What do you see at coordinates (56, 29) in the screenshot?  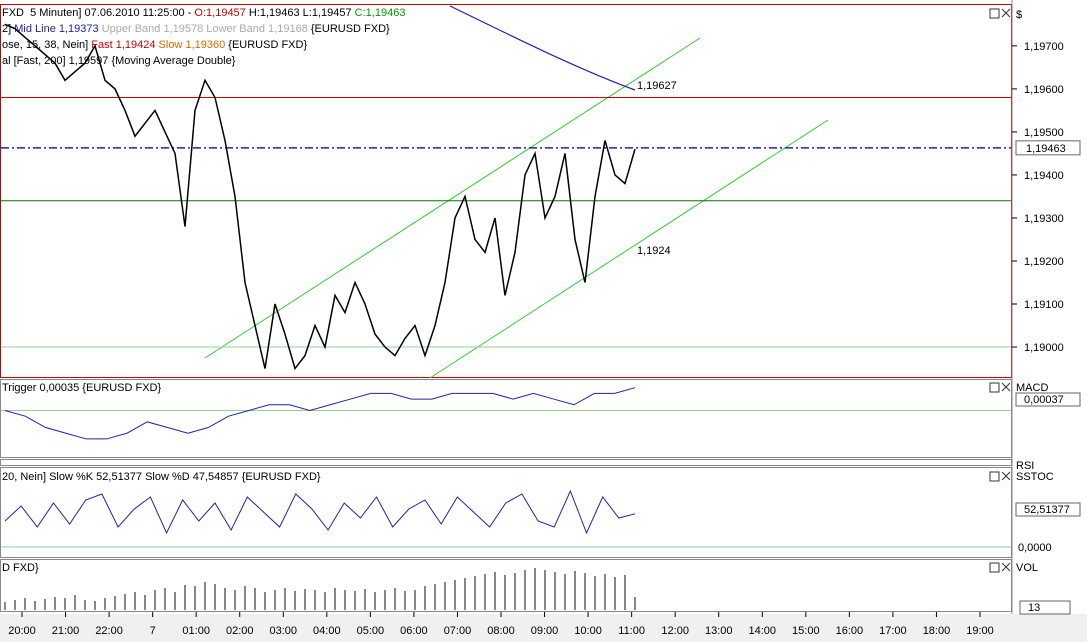 I see `header-part: Mid Line 1,19373` at bounding box center [56, 29].